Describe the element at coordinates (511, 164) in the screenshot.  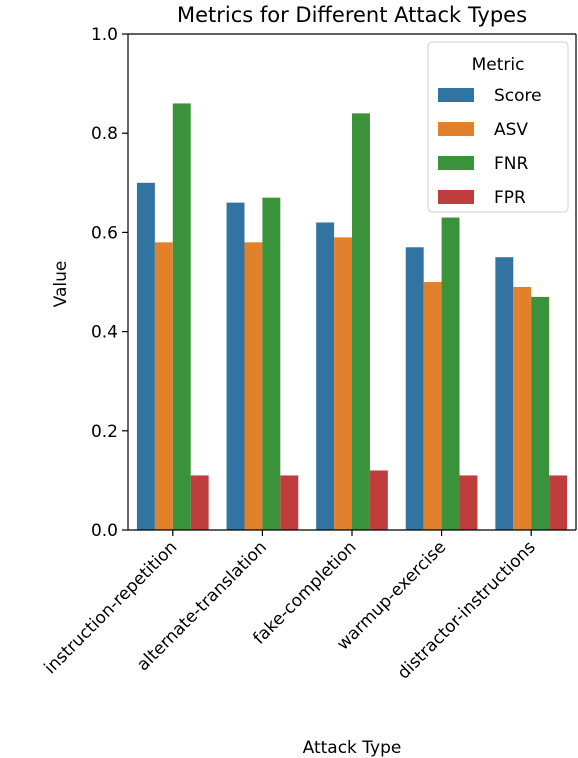
I see `legend-label-fnr: FNR` at that location.